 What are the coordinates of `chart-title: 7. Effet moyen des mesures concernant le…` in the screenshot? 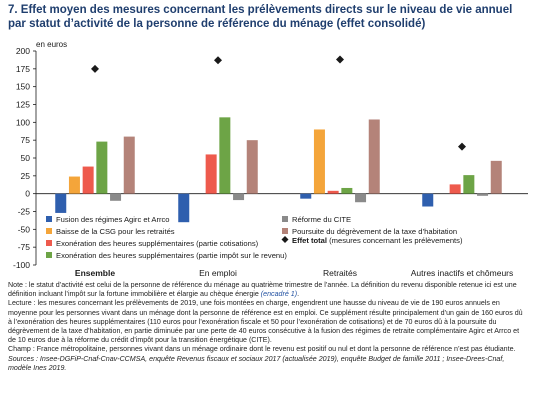 It's located at (268, 17).